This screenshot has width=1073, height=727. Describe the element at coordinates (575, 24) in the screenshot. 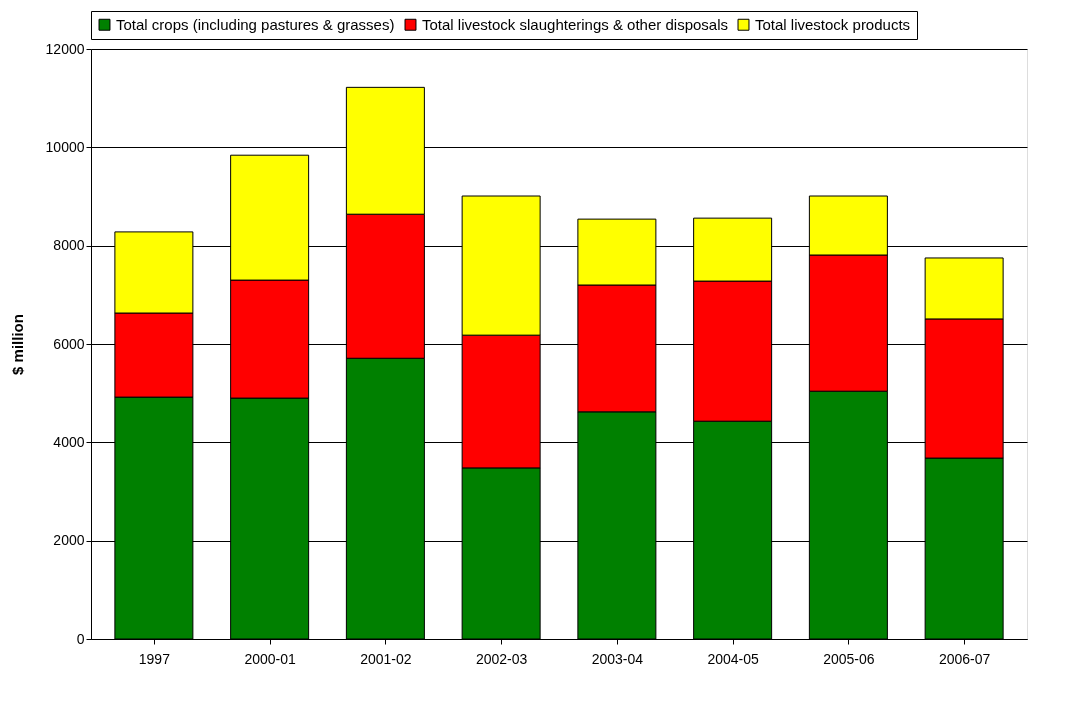

I see `legend-label: Total livestock slaughterings & other disposals` at that location.